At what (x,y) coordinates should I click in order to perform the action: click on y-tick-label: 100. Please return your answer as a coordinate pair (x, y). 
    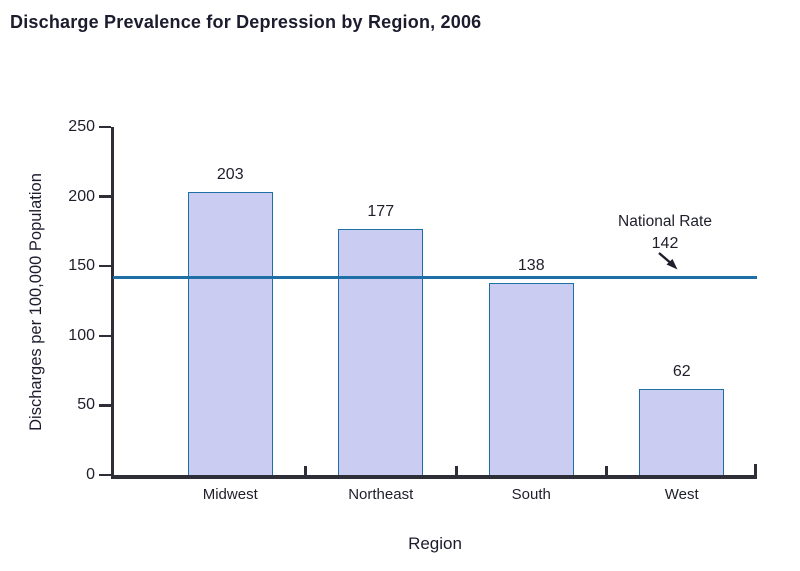
    Looking at the image, I should click on (81, 335).